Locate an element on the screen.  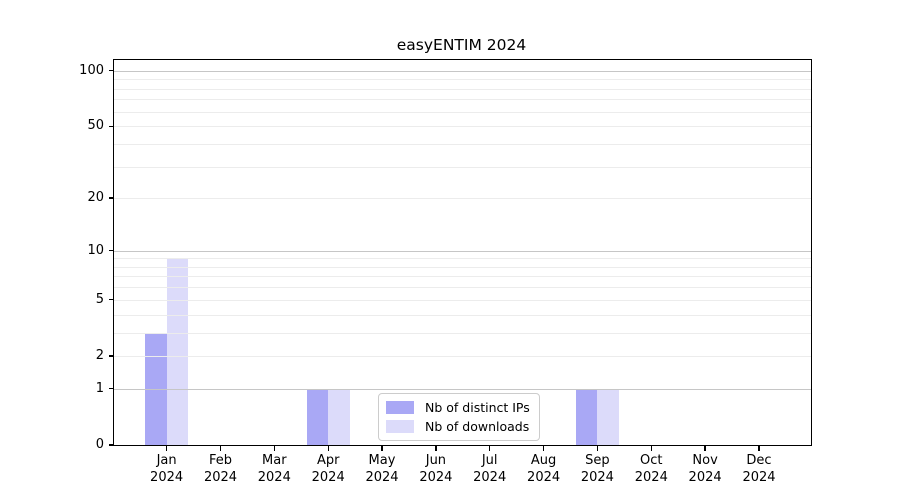
x-tick-mark-feb is located at coordinates (220, 448).